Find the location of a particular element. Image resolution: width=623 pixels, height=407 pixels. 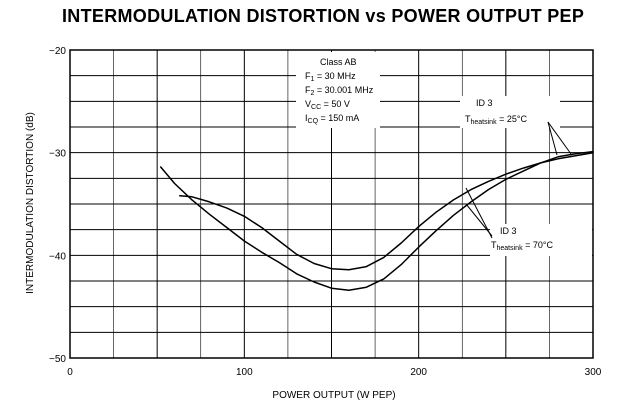

x-tick-label: 0 is located at coordinates (70, 372).